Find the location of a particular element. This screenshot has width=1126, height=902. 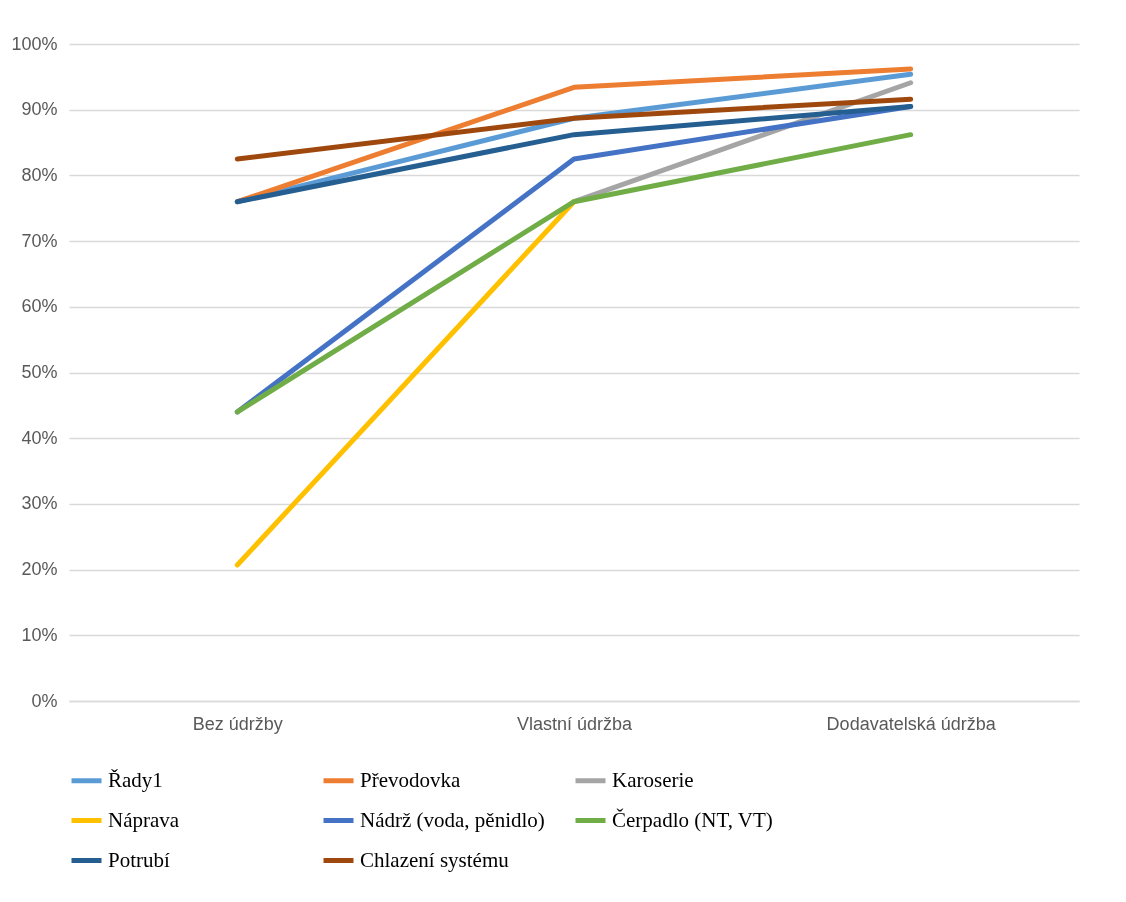

y-tick-label: 70% is located at coordinates (39, 240).